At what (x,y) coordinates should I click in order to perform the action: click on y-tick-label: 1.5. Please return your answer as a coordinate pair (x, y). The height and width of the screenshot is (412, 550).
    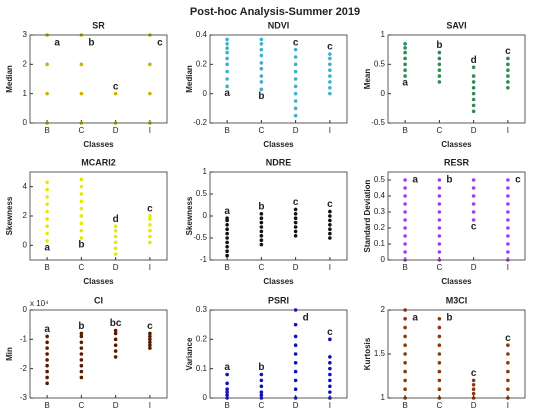
    Looking at the image, I should click on (380, 353).